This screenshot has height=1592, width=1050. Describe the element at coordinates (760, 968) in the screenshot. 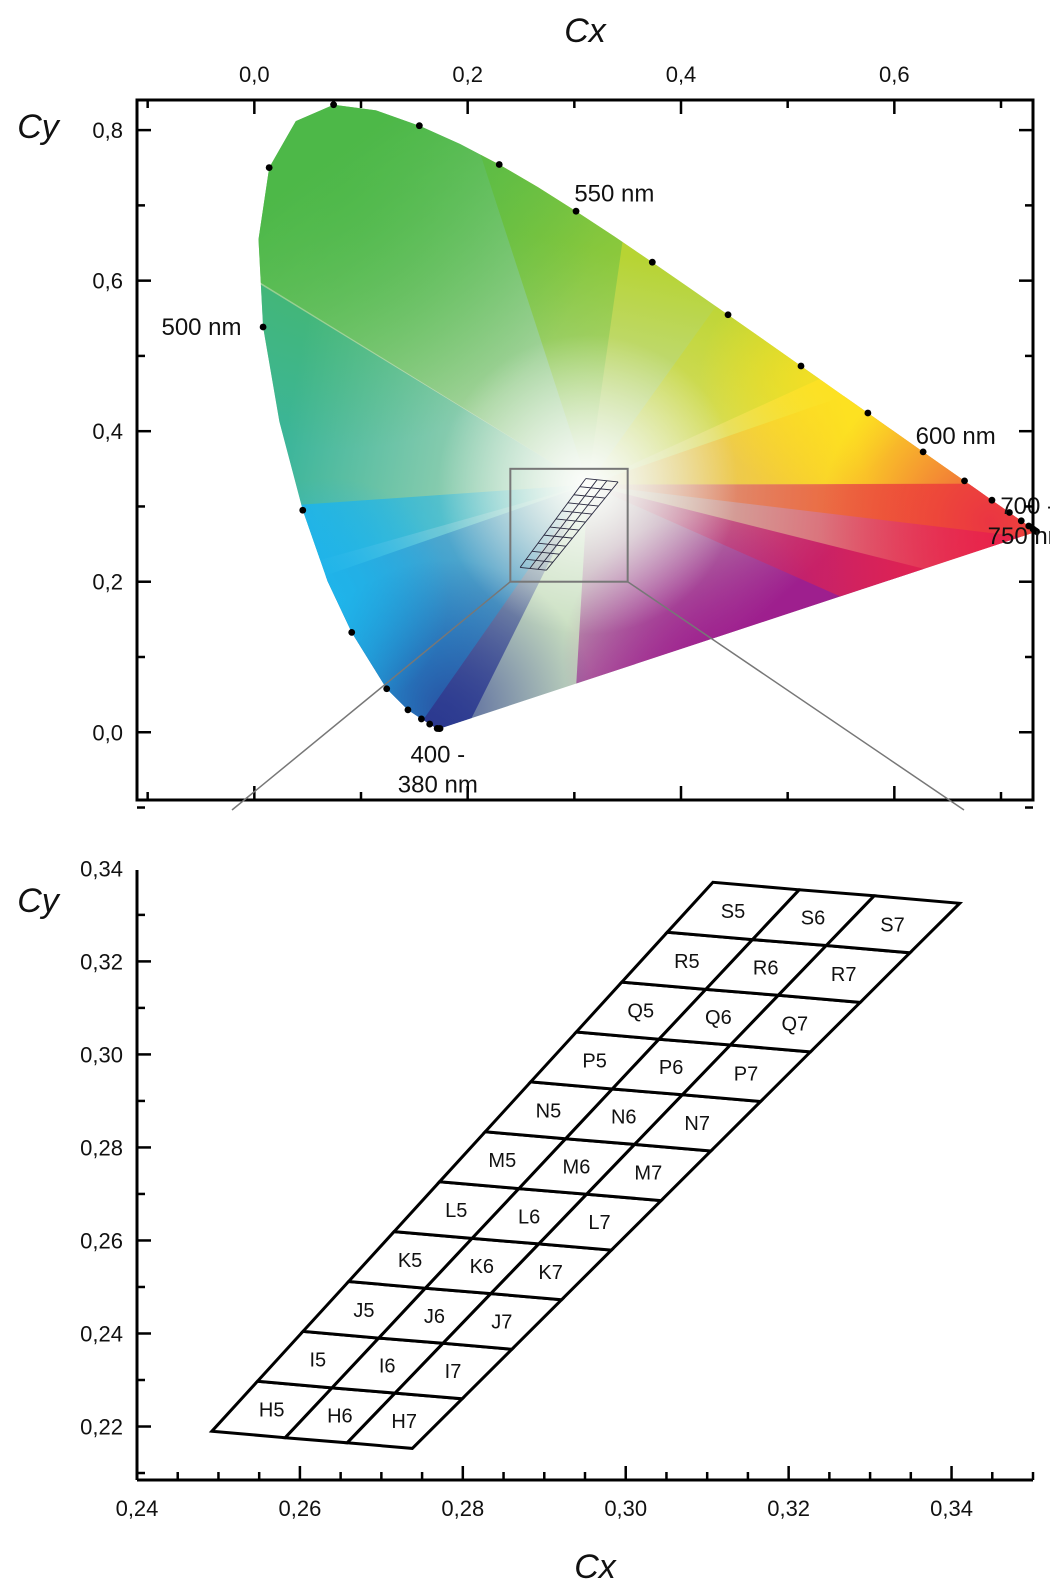

I see `bin-row-letter: R` at that location.